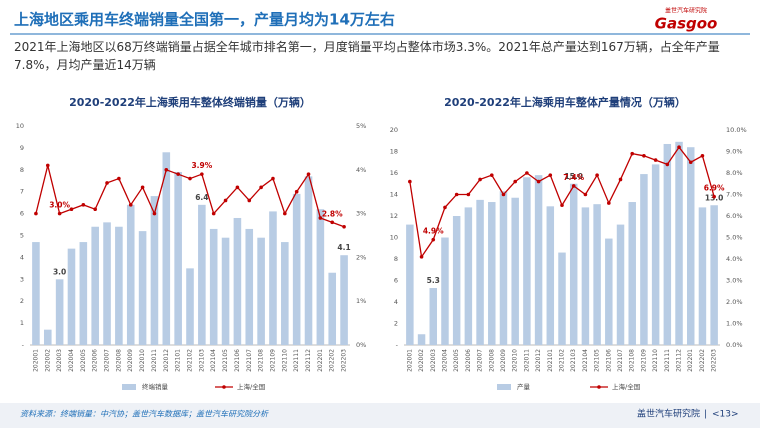 Image resolution: width=760 pixels, height=428 pixels. Describe the element at coordinates (144, 414) in the screenshot. I see `footer-source: 资料来源：终端销量：中汽协；盖世汽车数据库；盖世汽车研究院分析` at that location.